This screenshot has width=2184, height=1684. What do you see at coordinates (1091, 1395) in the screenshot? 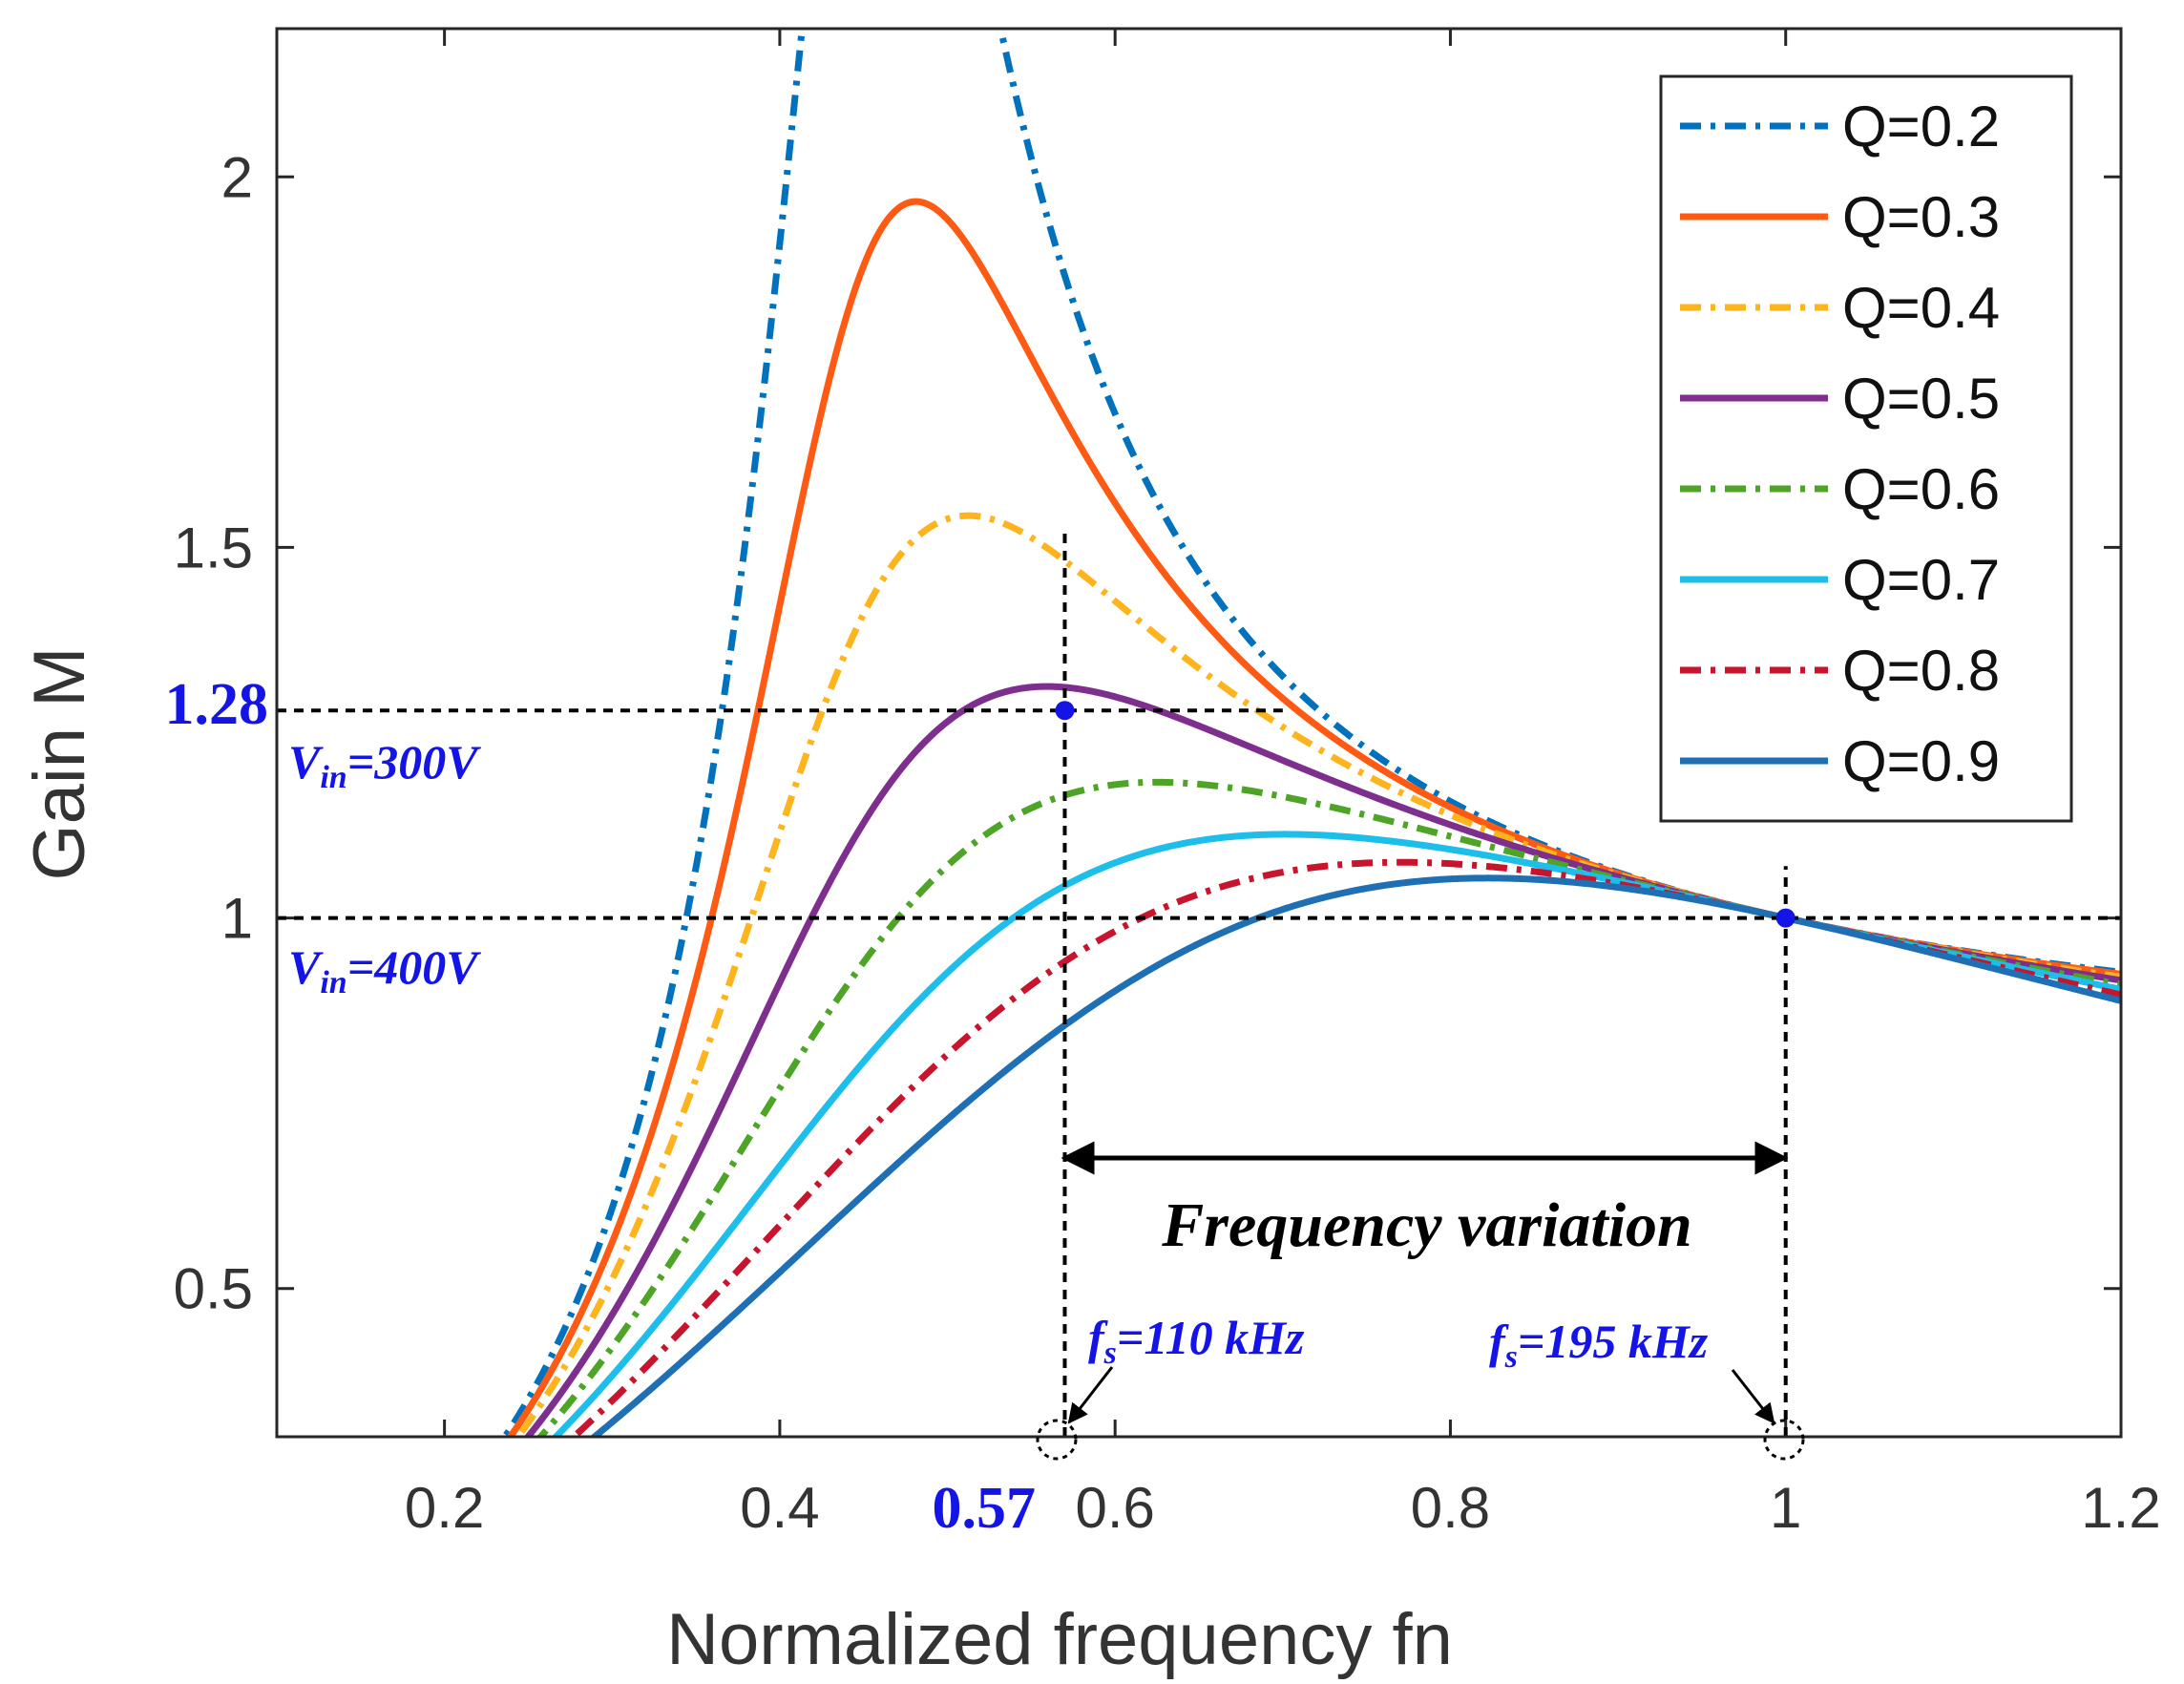
I see `fs-110-pointer` at bounding box center [1091, 1395].